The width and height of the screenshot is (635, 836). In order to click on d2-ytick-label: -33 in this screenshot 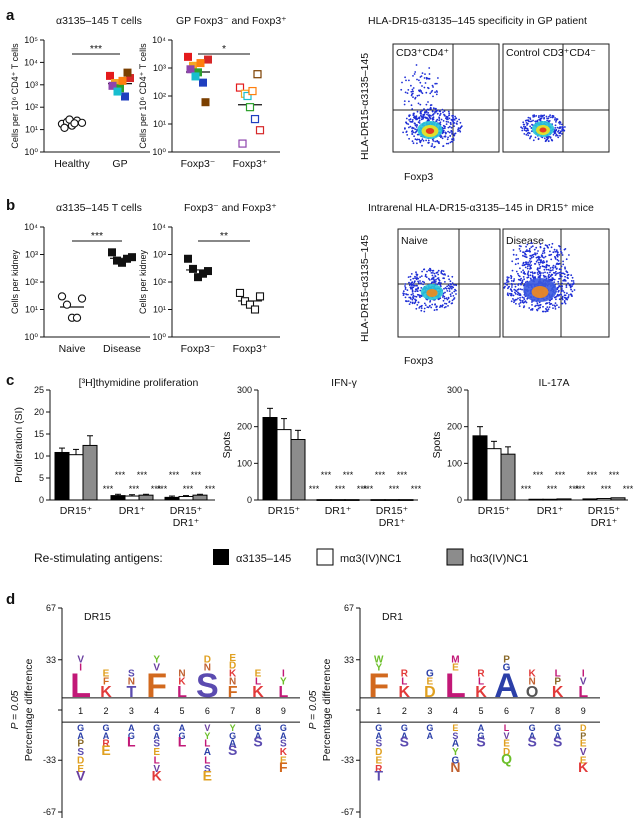, I will do `click(347, 760)`.